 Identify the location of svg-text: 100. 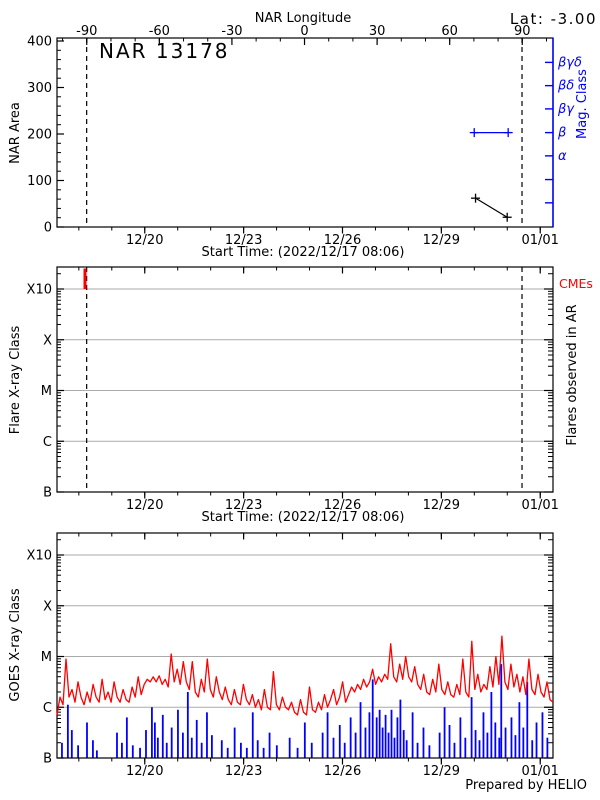
(39, 181).